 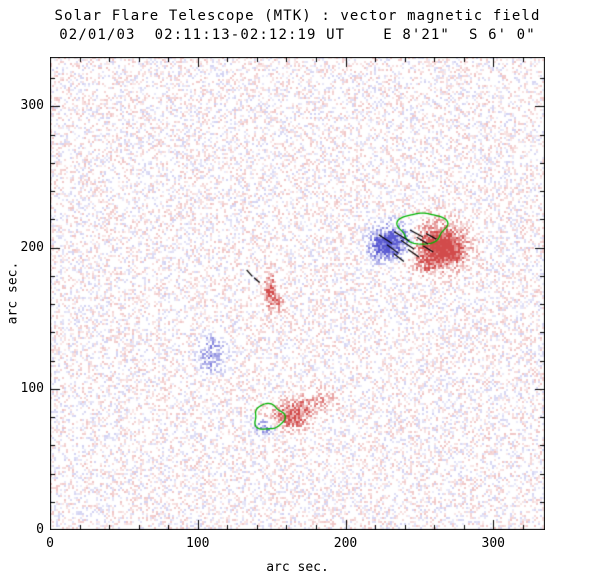 What do you see at coordinates (297, 567) in the screenshot?
I see `x-axis-label: arc sec.` at bounding box center [297, 567].